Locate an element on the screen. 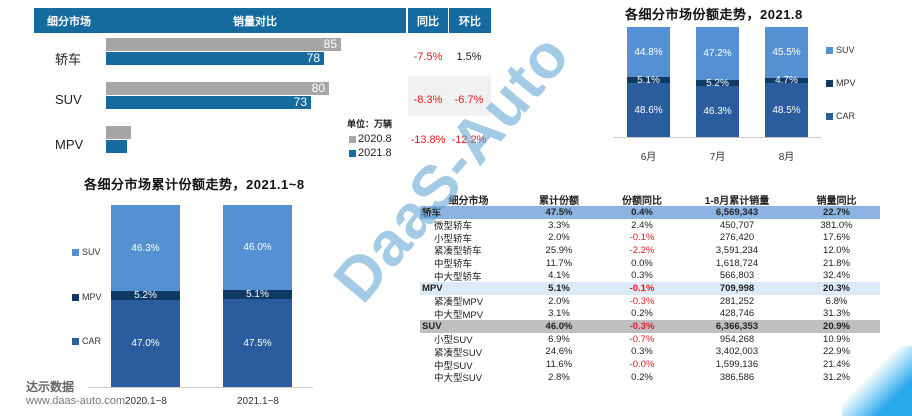 This screenshot has width=912, height=416. bar-2021-suv: 73 is located at coordinates (208, 102).